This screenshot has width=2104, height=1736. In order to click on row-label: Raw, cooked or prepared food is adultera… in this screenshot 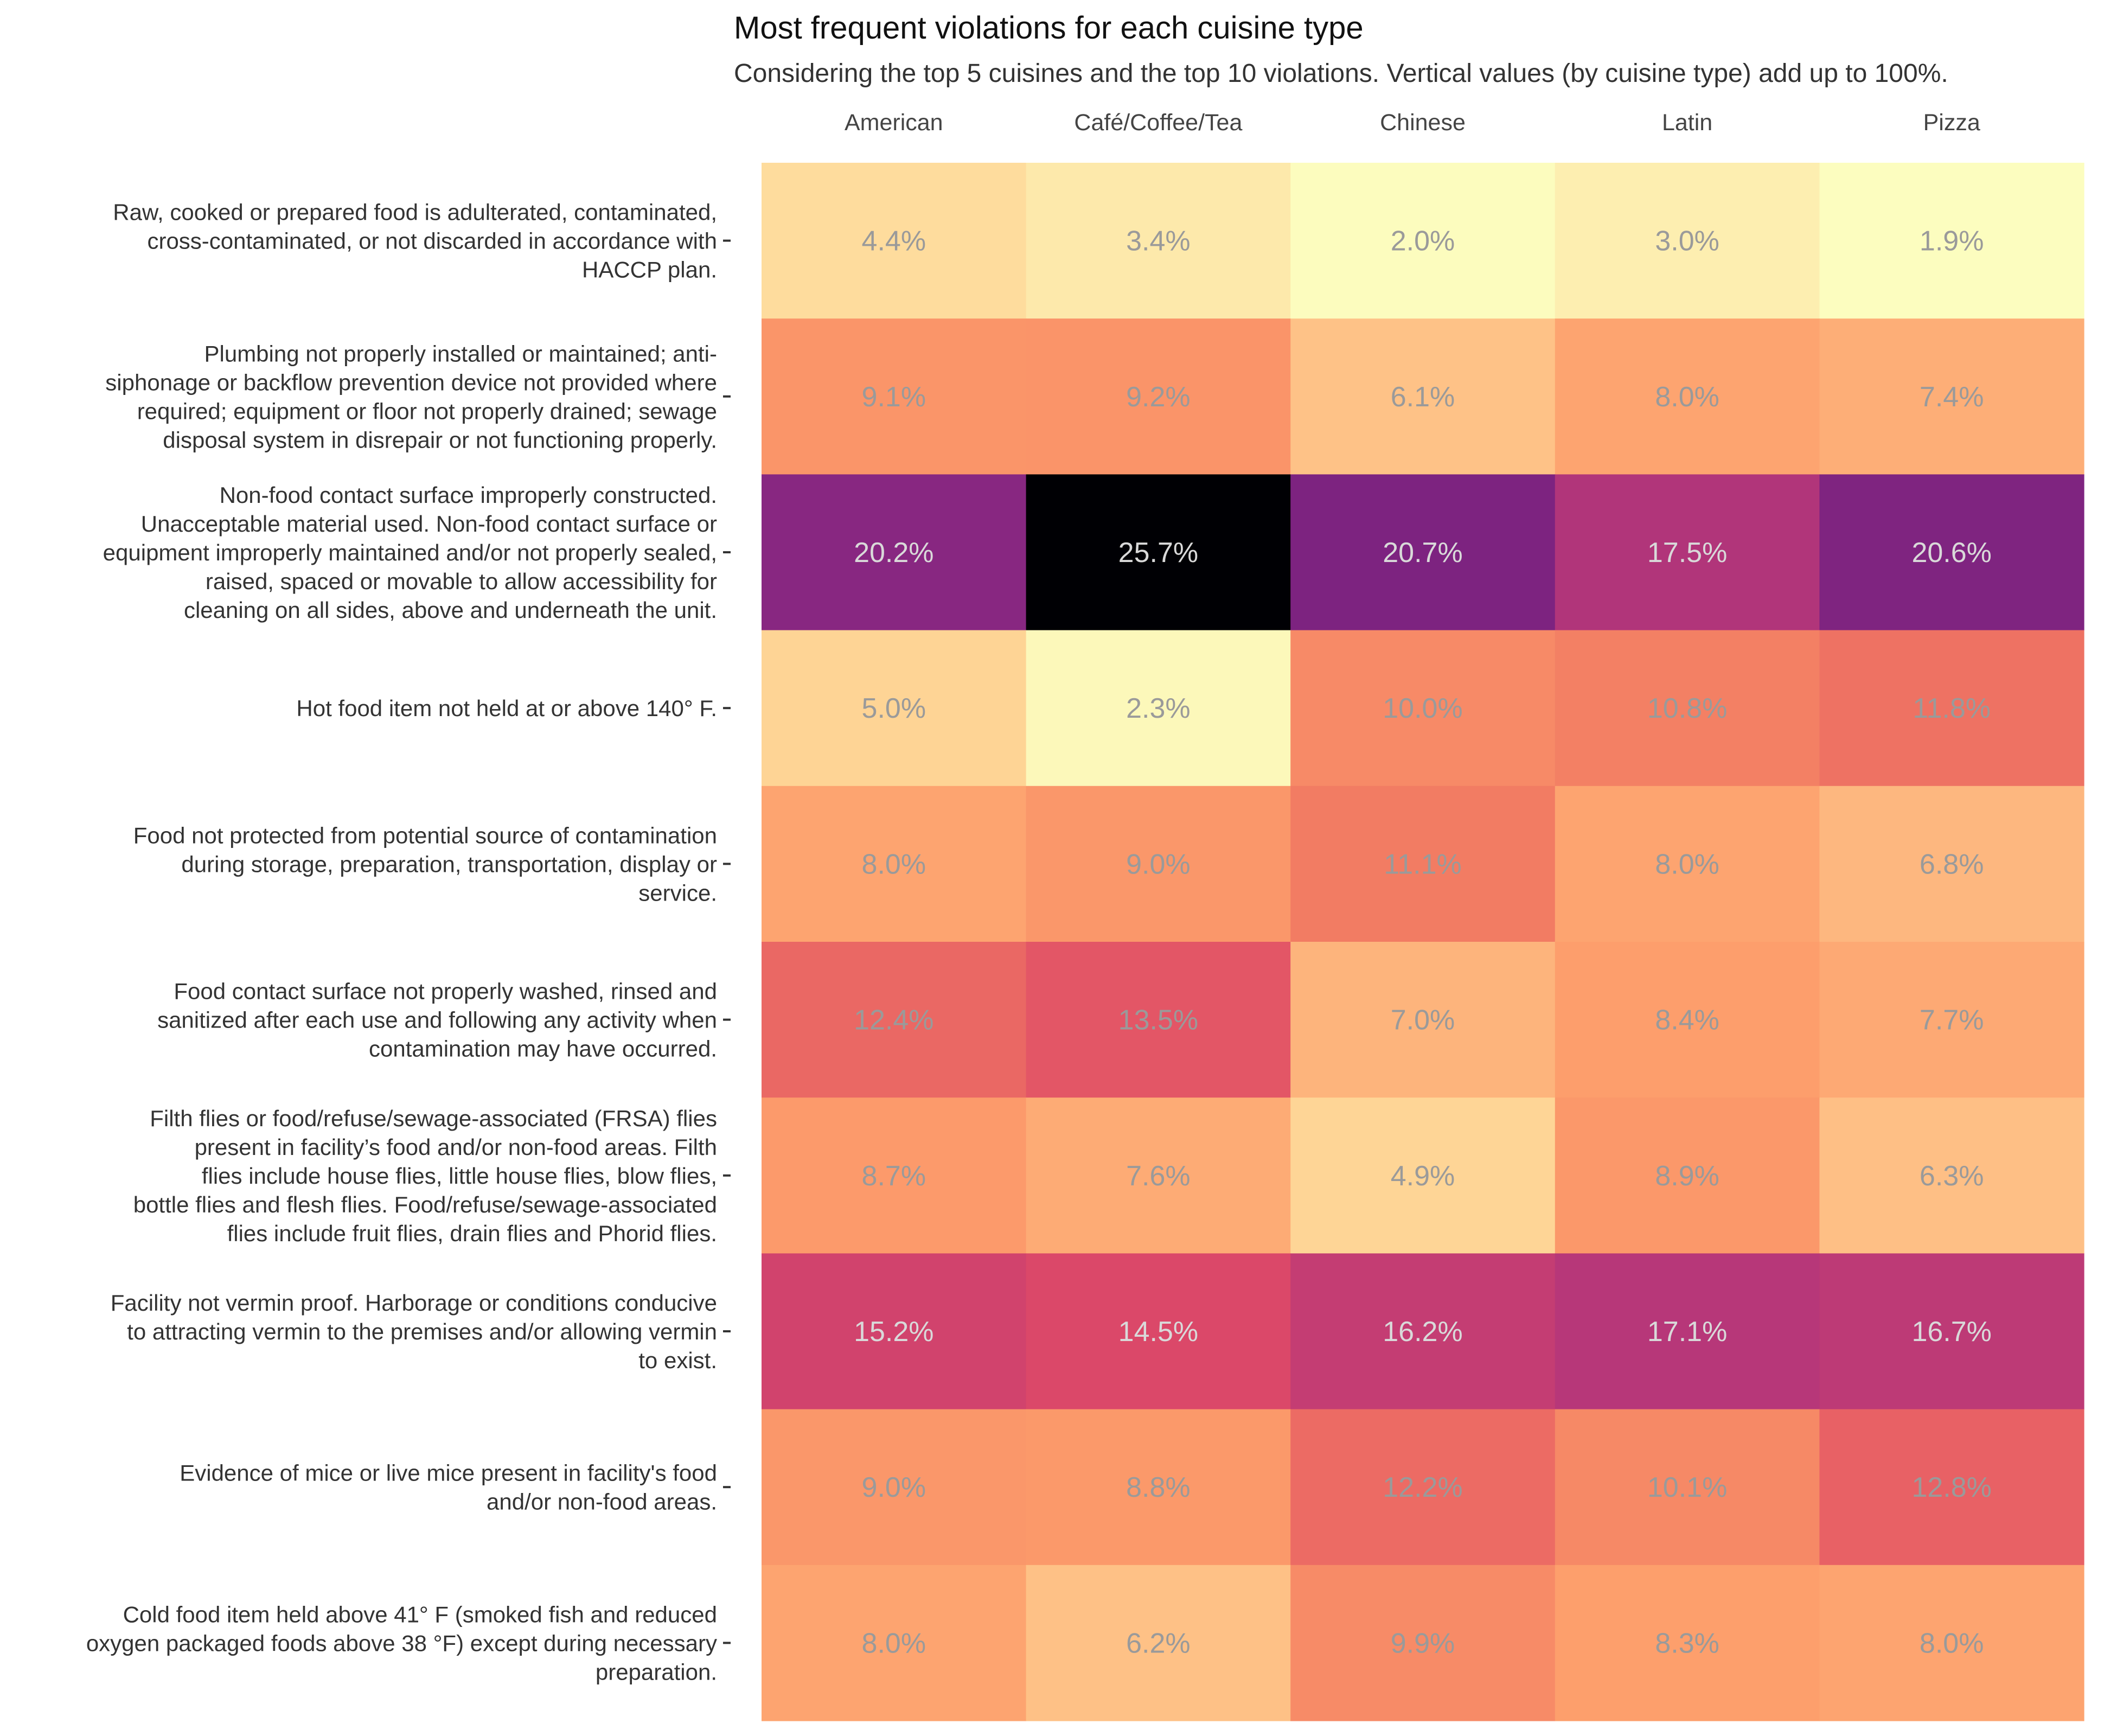, I will do `click(415, 241)`.